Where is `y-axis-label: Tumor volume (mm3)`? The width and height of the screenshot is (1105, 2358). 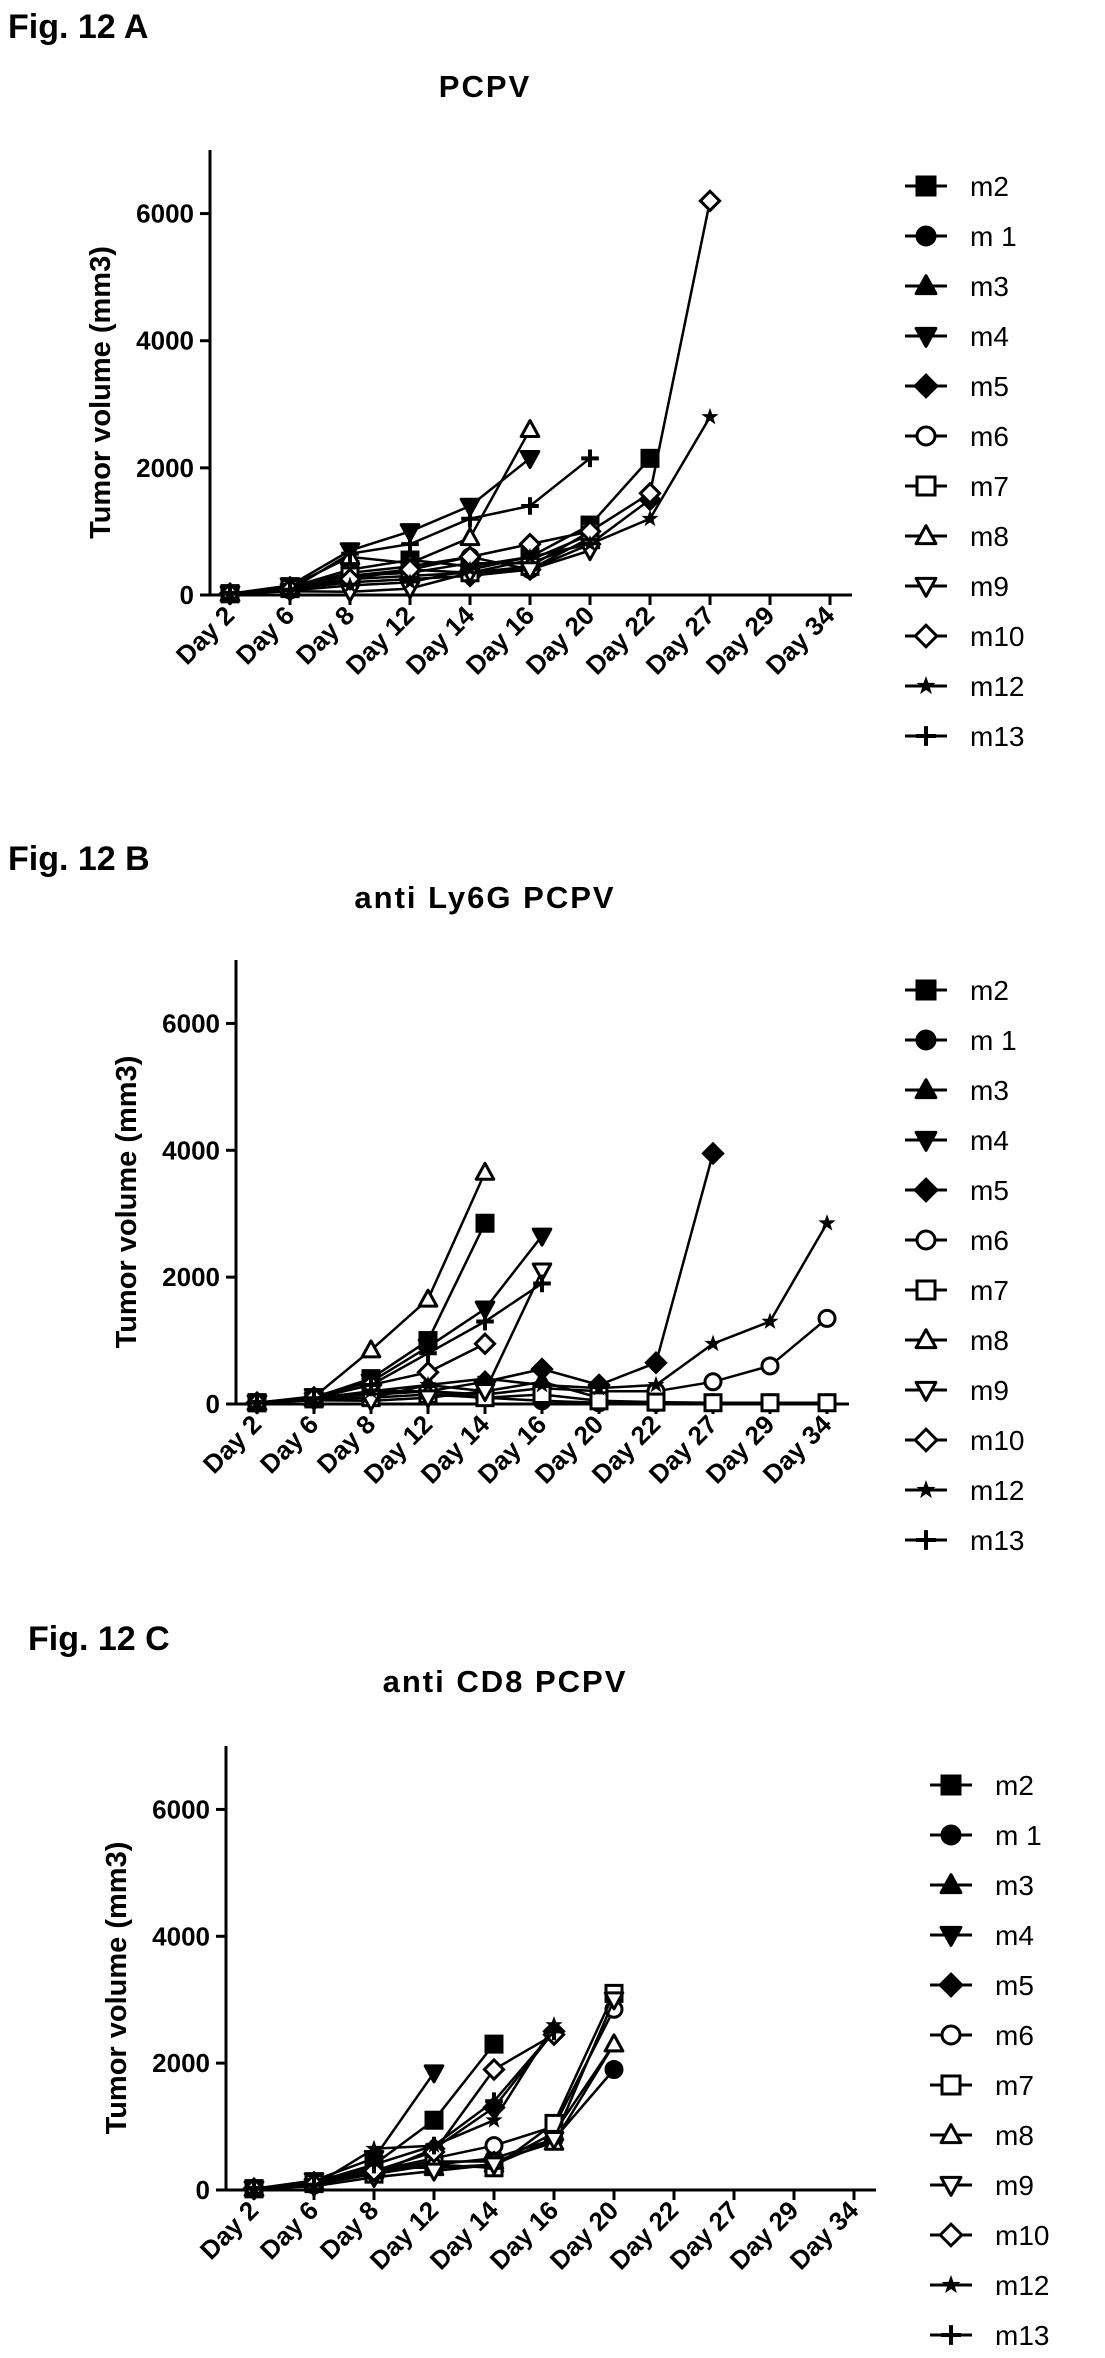
y-axis-label: Tumor volume (mm3) is located at coordinates (117, 1988).